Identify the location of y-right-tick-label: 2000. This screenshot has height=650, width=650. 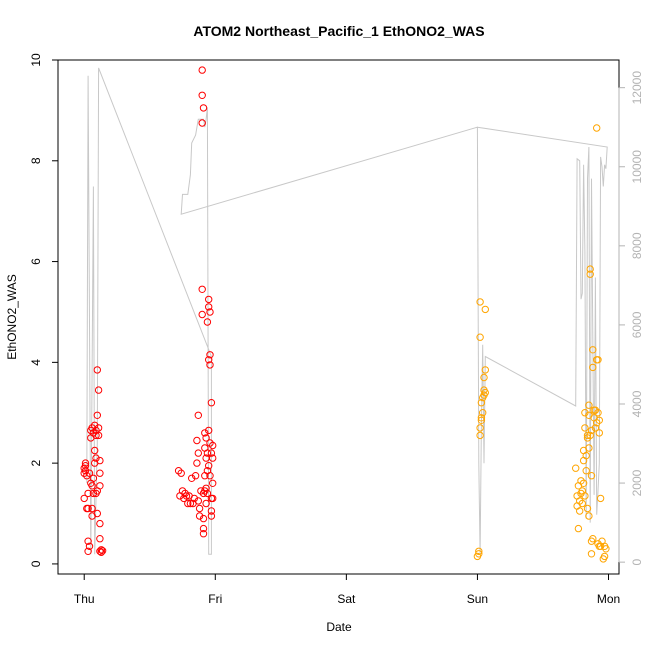
(637, 482).